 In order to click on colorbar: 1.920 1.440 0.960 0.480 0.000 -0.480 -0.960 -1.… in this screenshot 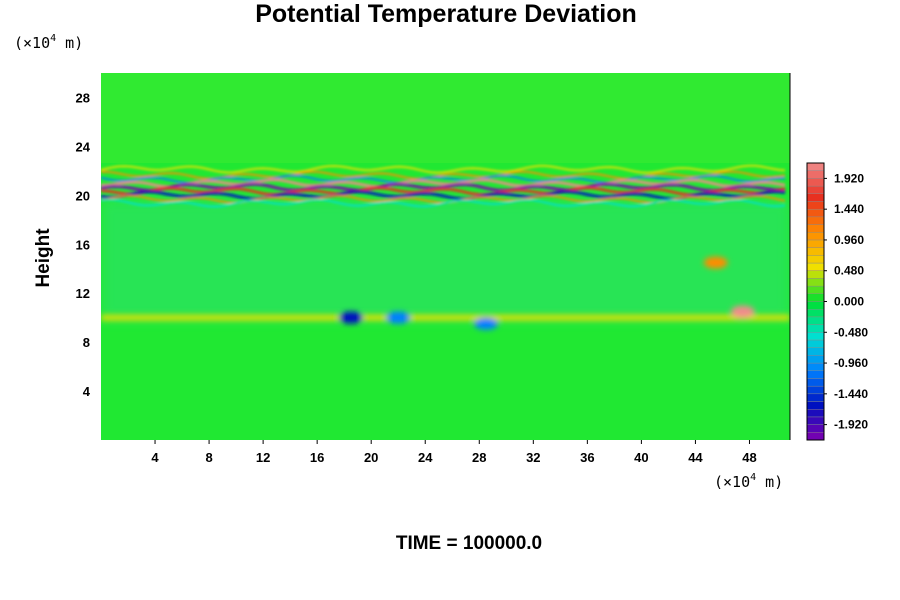, I will do `click(837, 301)`.